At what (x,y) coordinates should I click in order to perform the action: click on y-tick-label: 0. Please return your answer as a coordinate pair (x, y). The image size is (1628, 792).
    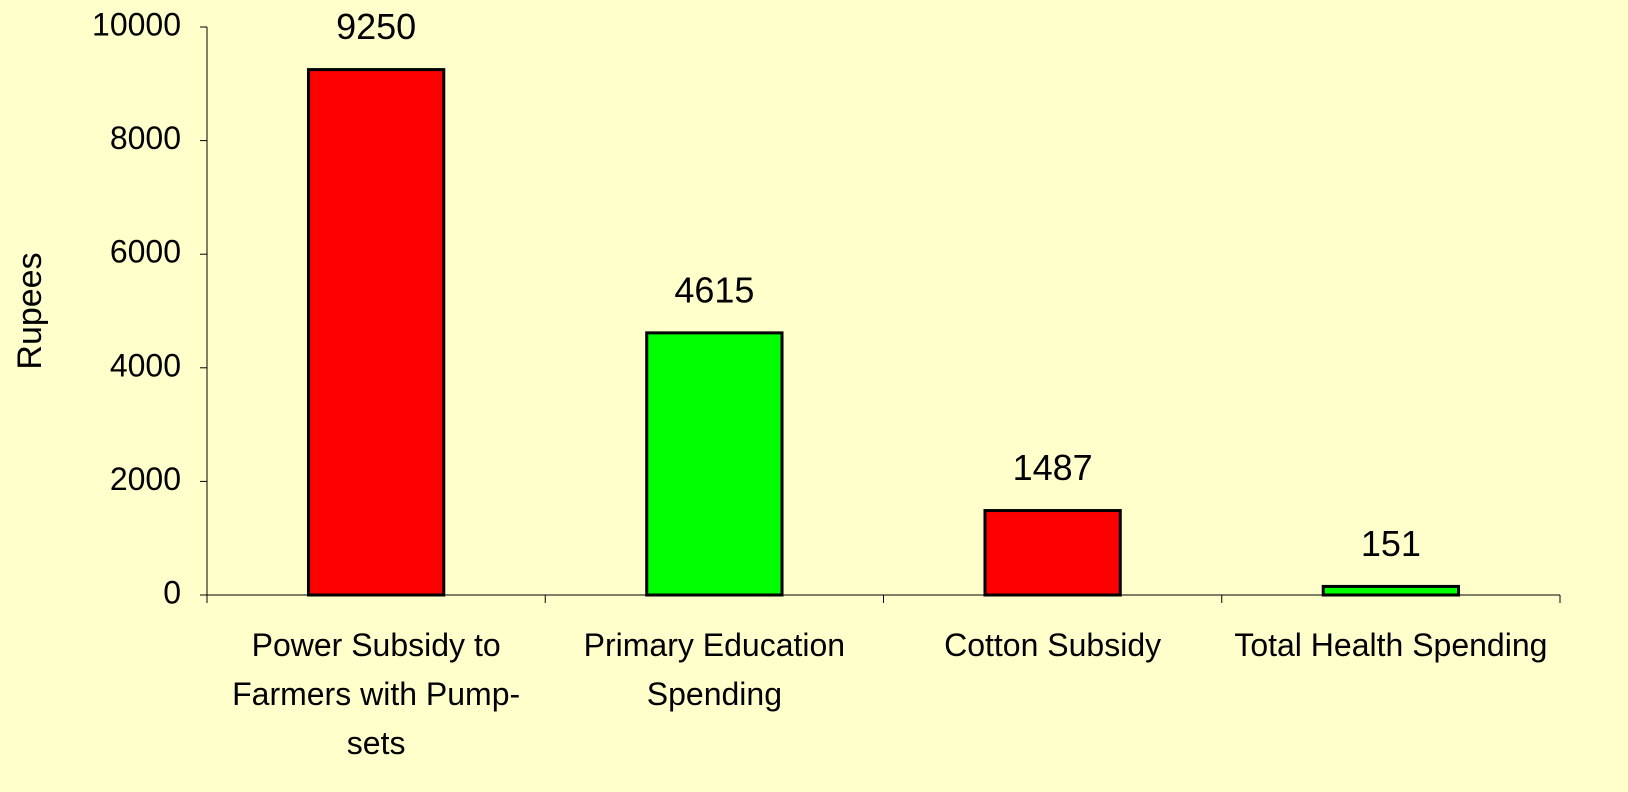
    Looking at the image, I should click on (172, 592).